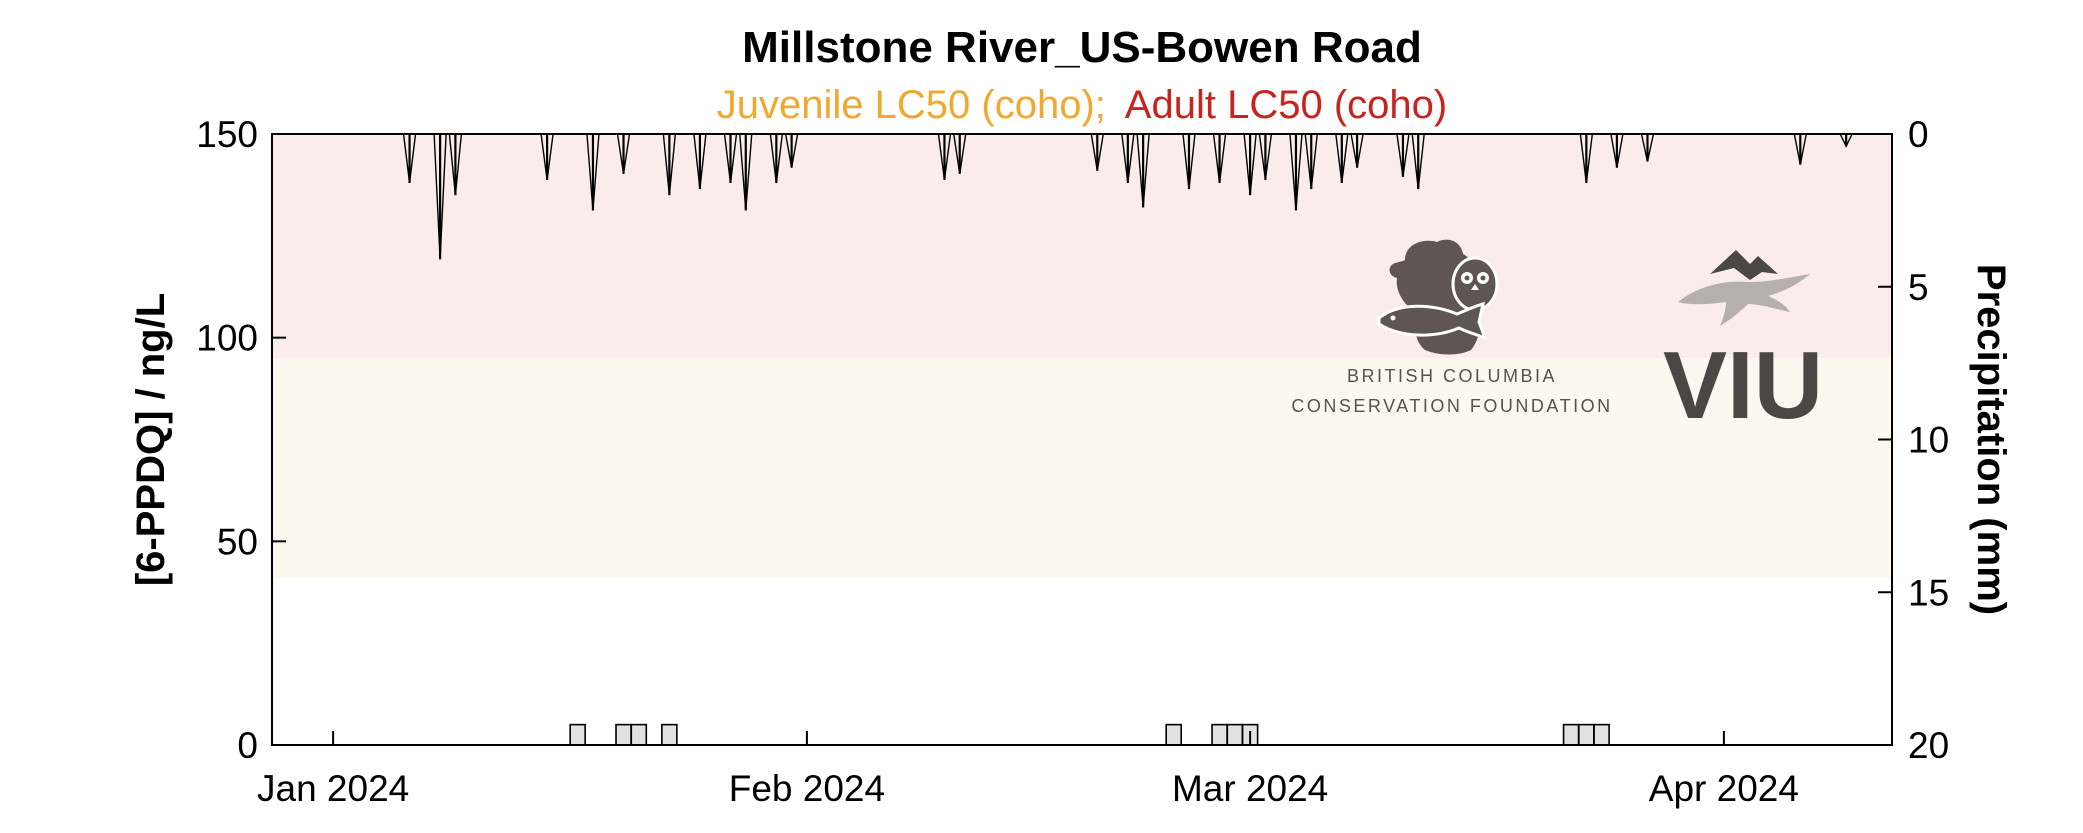  Describe the element at coordinates (1250, 788) in the screenshot. I see `x-tick-label: Mar 2024` at that location.